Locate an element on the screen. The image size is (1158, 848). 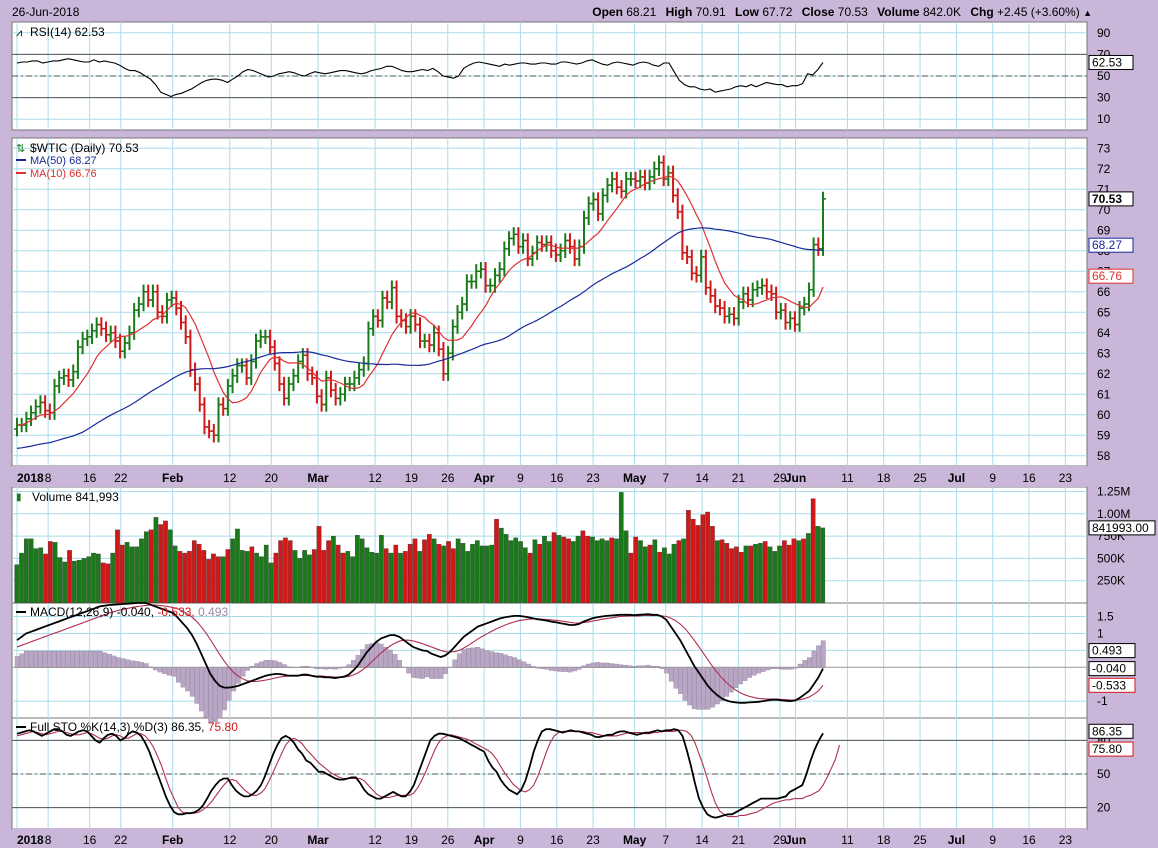
x-axis-label: 7 is located at coordinates (665, 840).